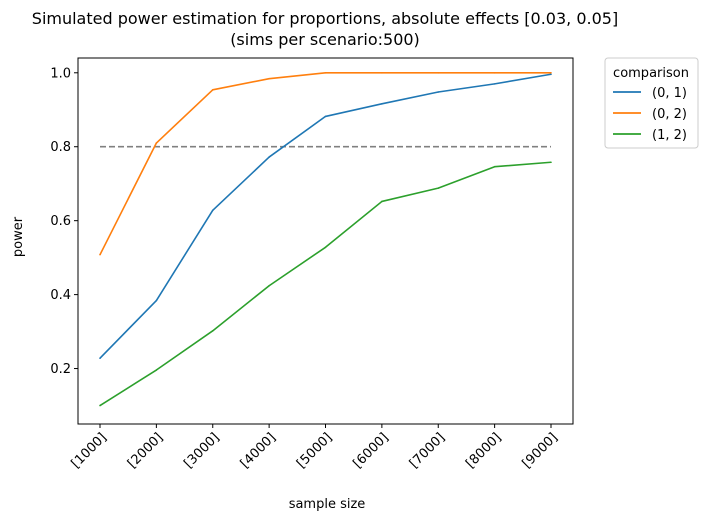 Image resolution: width=707 pixels, height=520 pixels. What do you see at coordinates (314, 450) in the screenshot?
I see `x-tick-label-4: [5000]` at bounding box center [314, 450].